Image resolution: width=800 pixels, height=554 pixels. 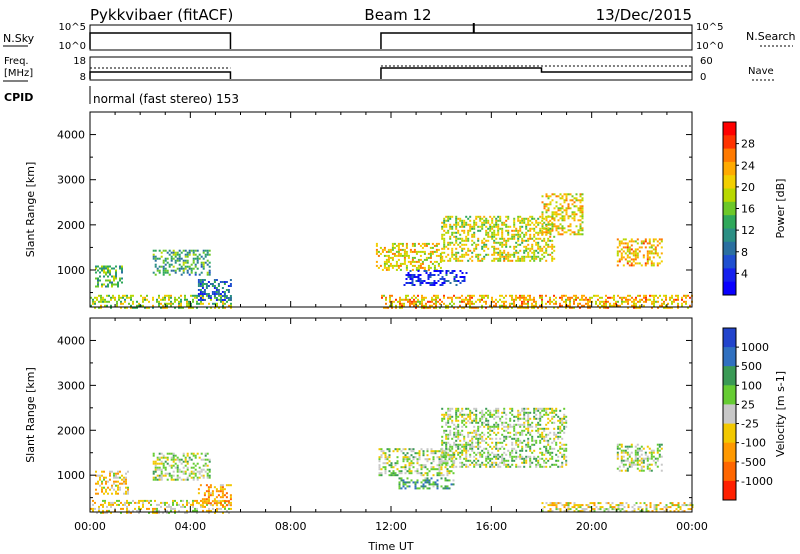 I want to click on power-colorbar-segment, so click(x=729, y=248).